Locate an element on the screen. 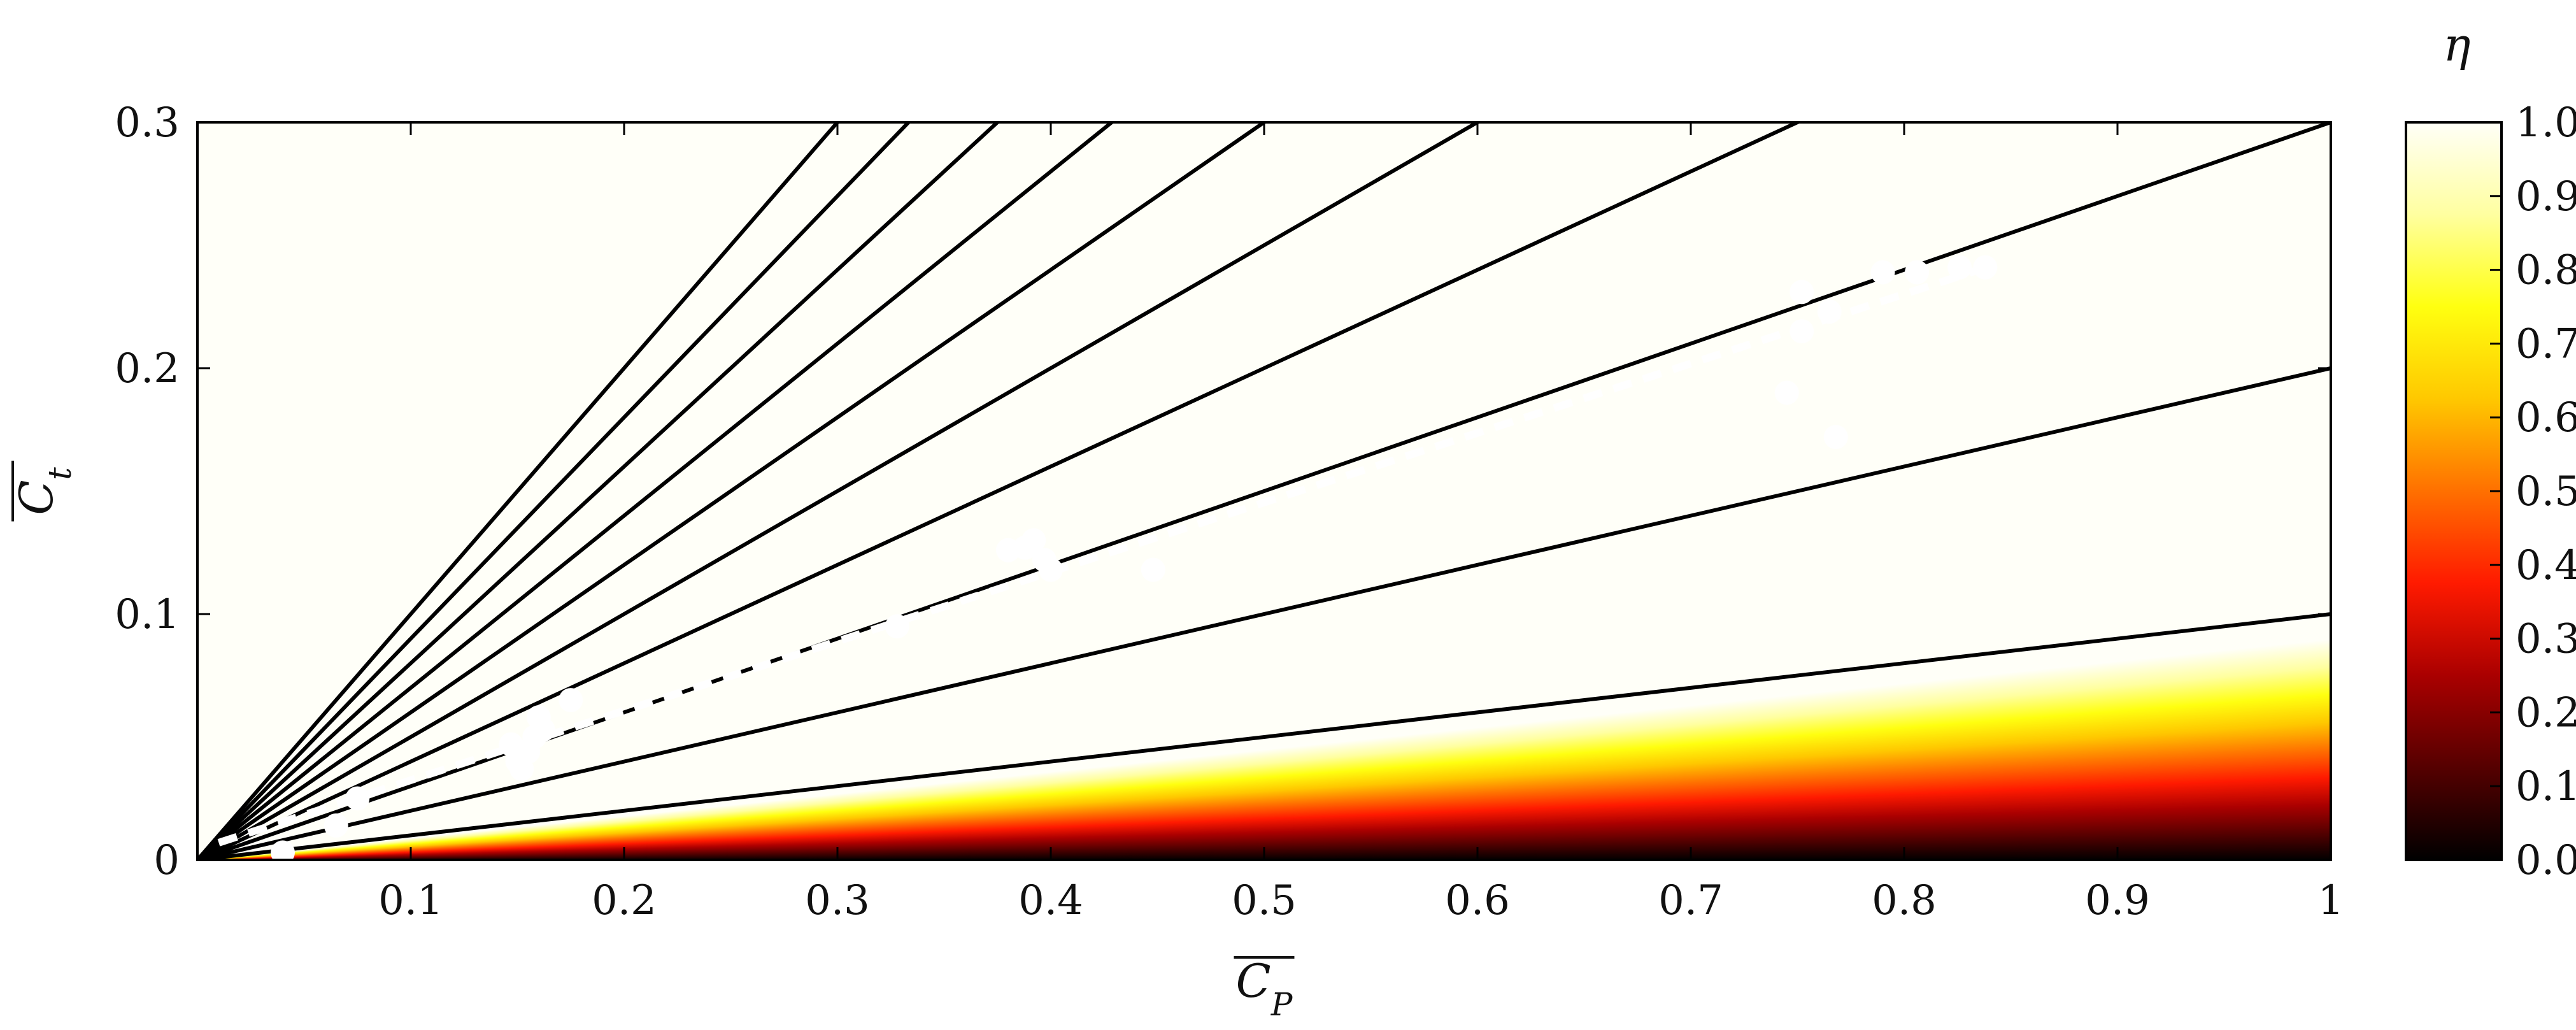 This screenshot has width=2576, height=1030. colorbar-tick-label: 0.9 is located at coordinates (2546, 196).